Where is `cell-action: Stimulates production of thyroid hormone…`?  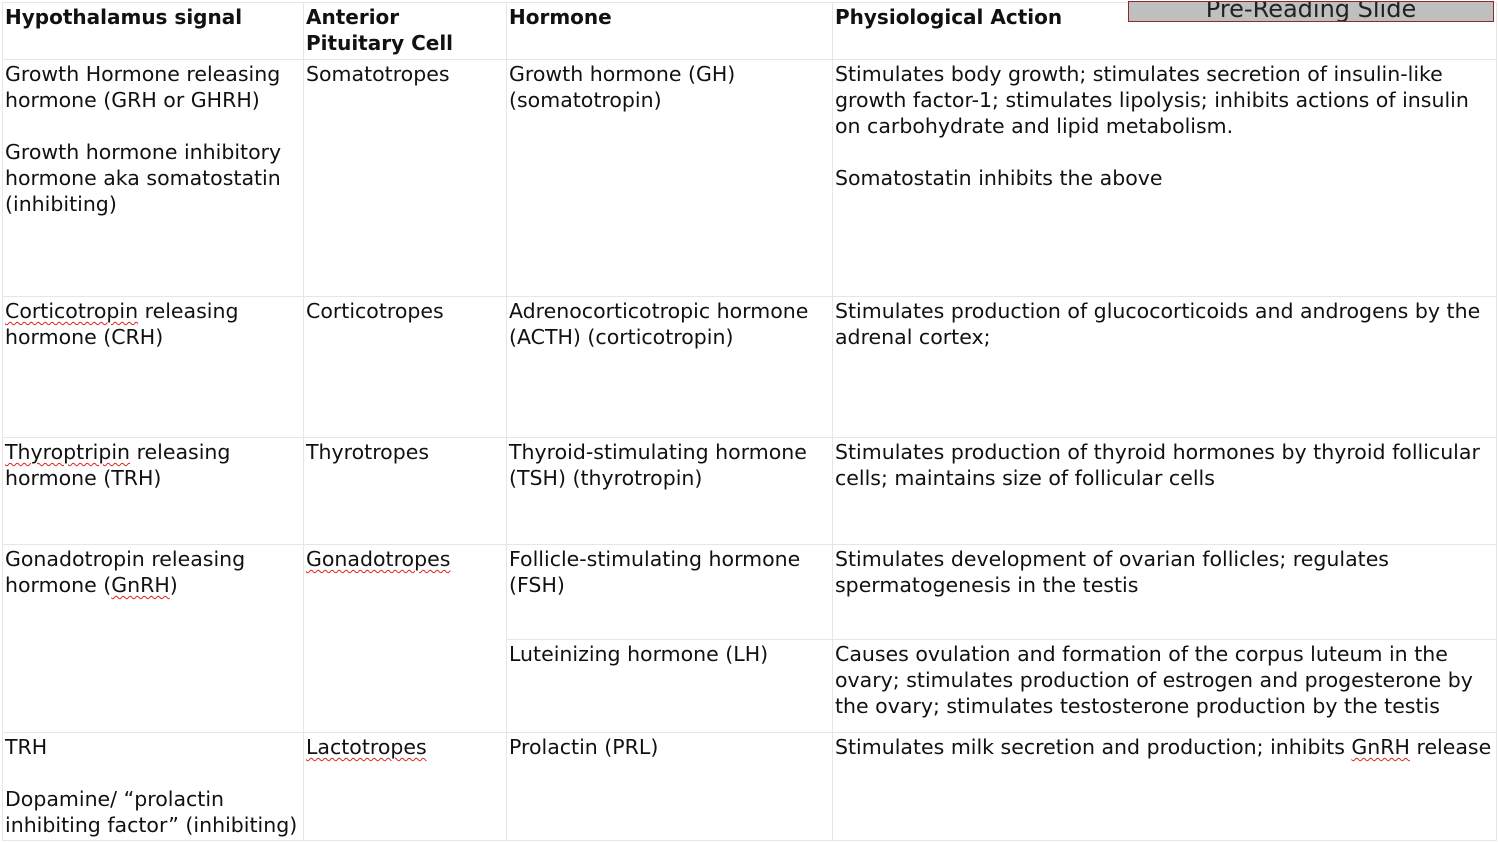 cell-action: Stimulates production of thyroid hormone… is located at coordinates (1164, 491).